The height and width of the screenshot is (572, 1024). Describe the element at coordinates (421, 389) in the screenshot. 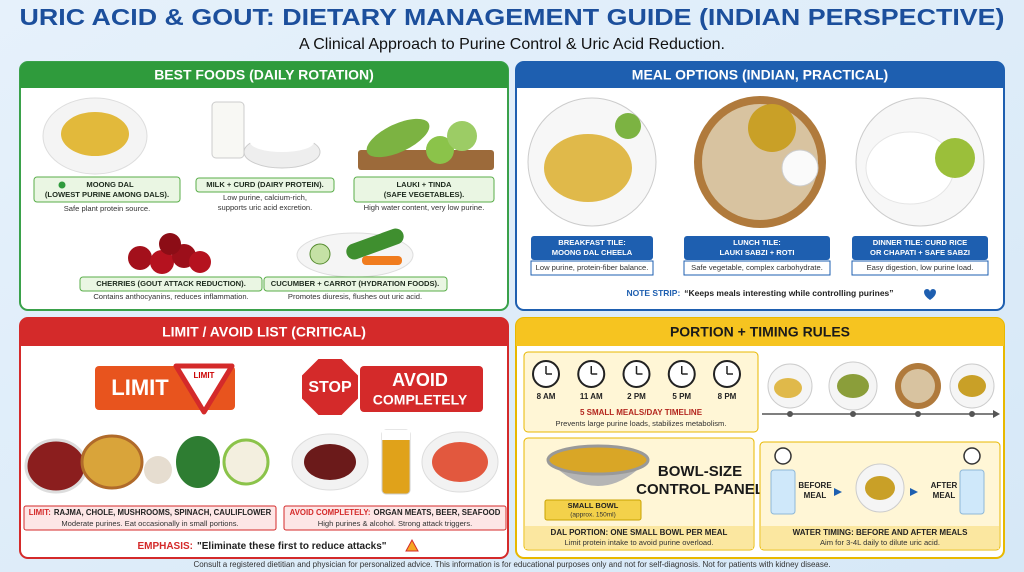

I see `avoid-badge` at that location.